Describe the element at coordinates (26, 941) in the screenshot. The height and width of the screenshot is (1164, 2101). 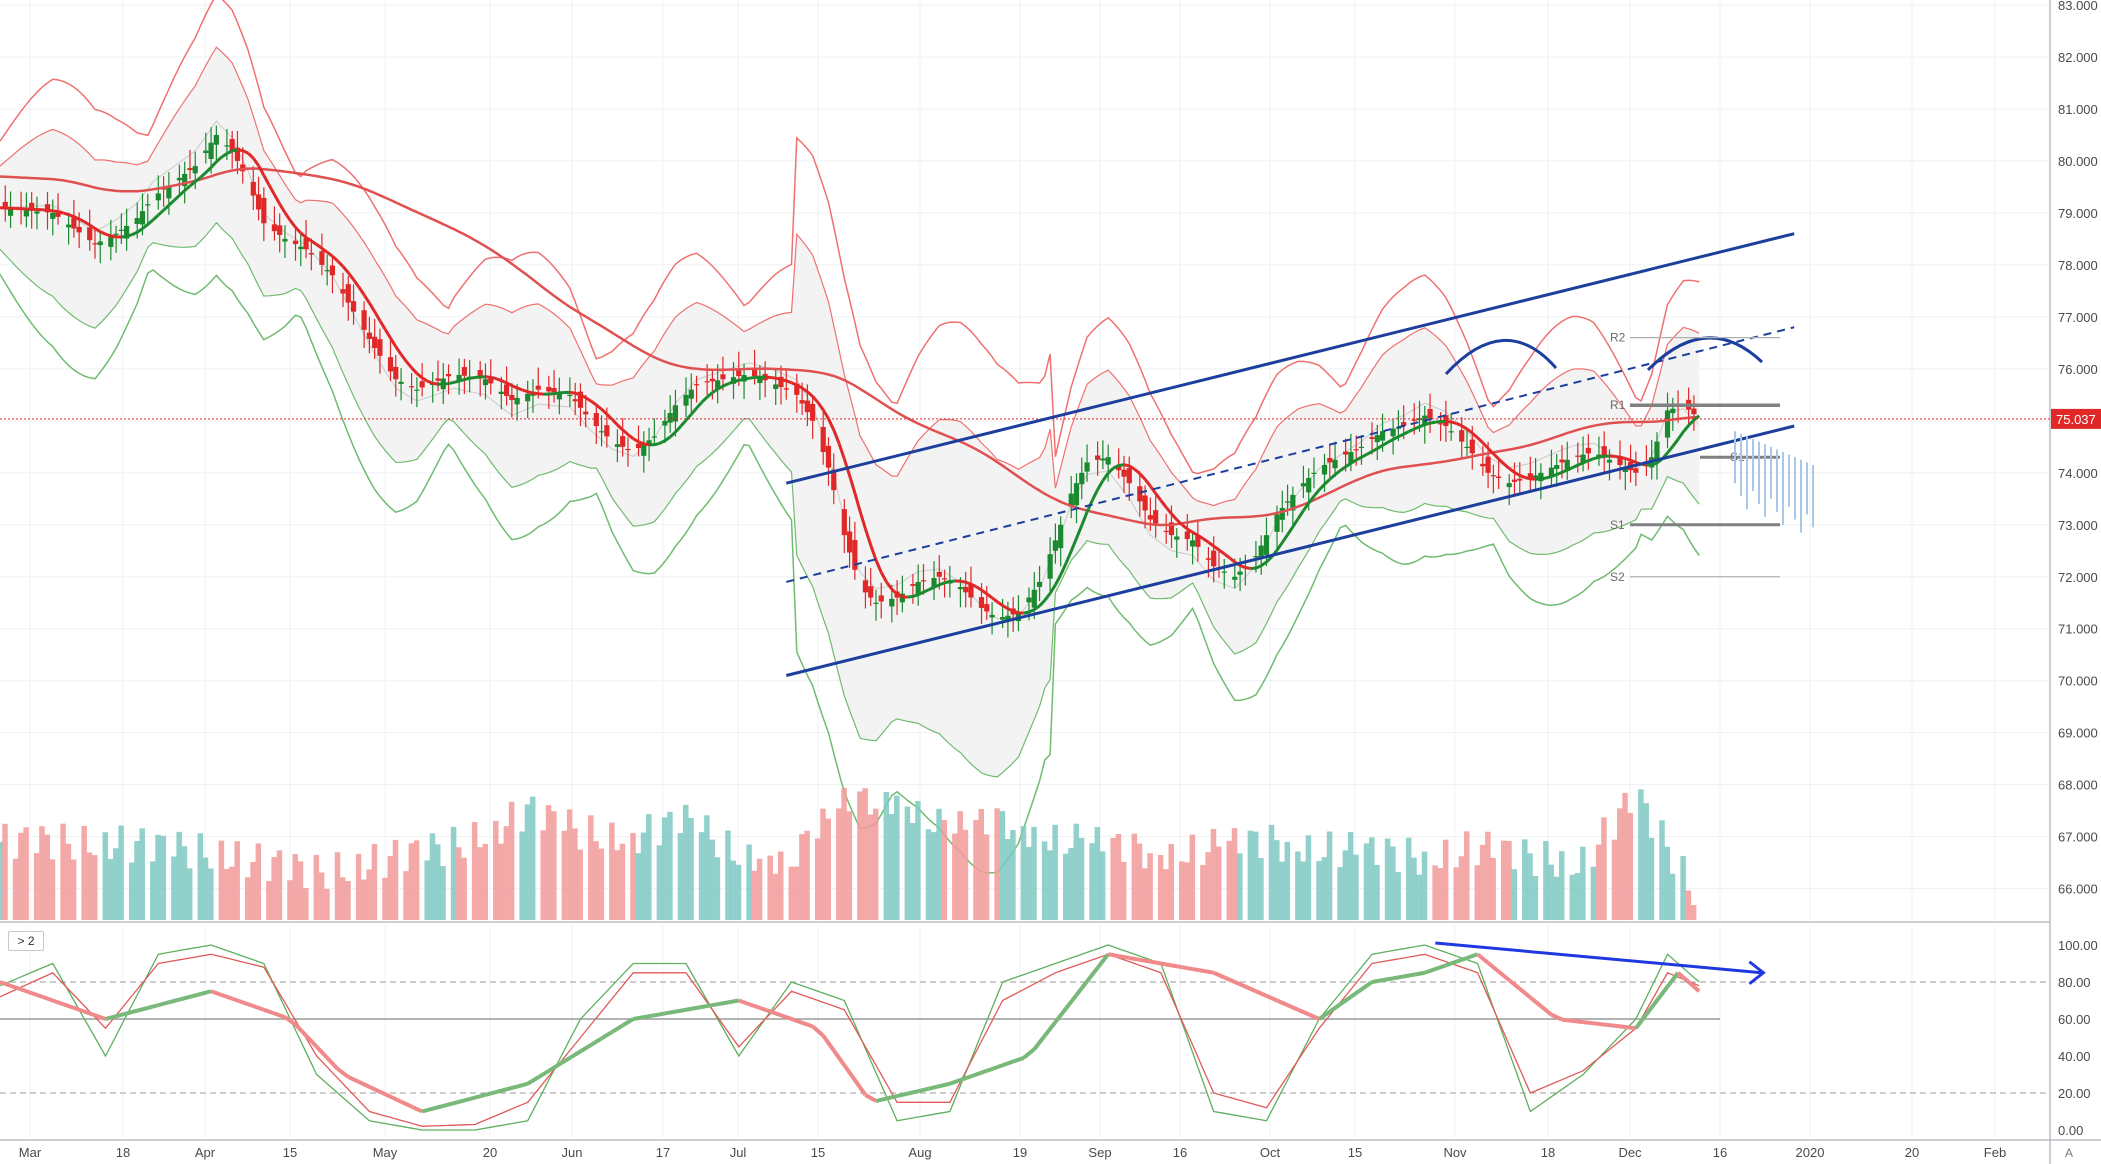
I see `indicator-toggle-button: > 2` at that location.